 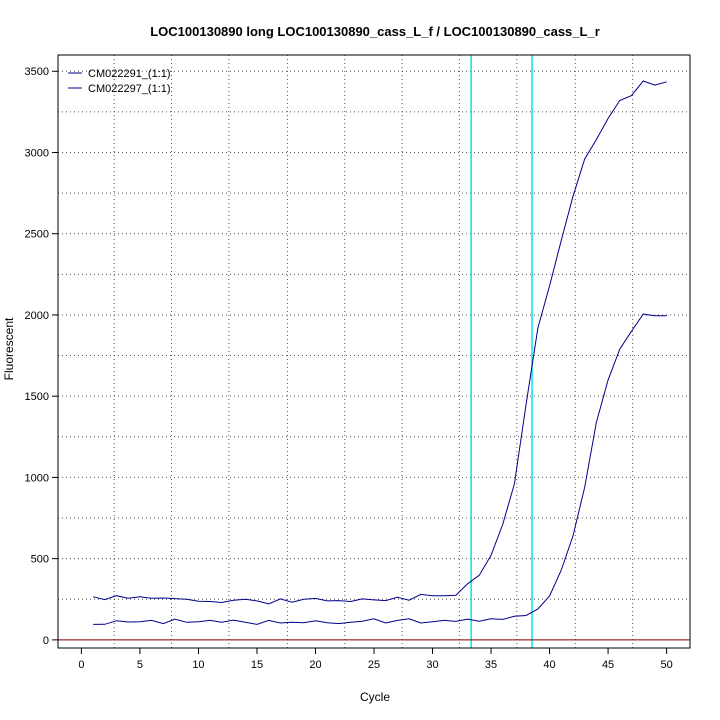 What do you see at coordinates (432, 665) in the screenshot?
I see `x-tick-label: 30` at bounding box center [432, 665].